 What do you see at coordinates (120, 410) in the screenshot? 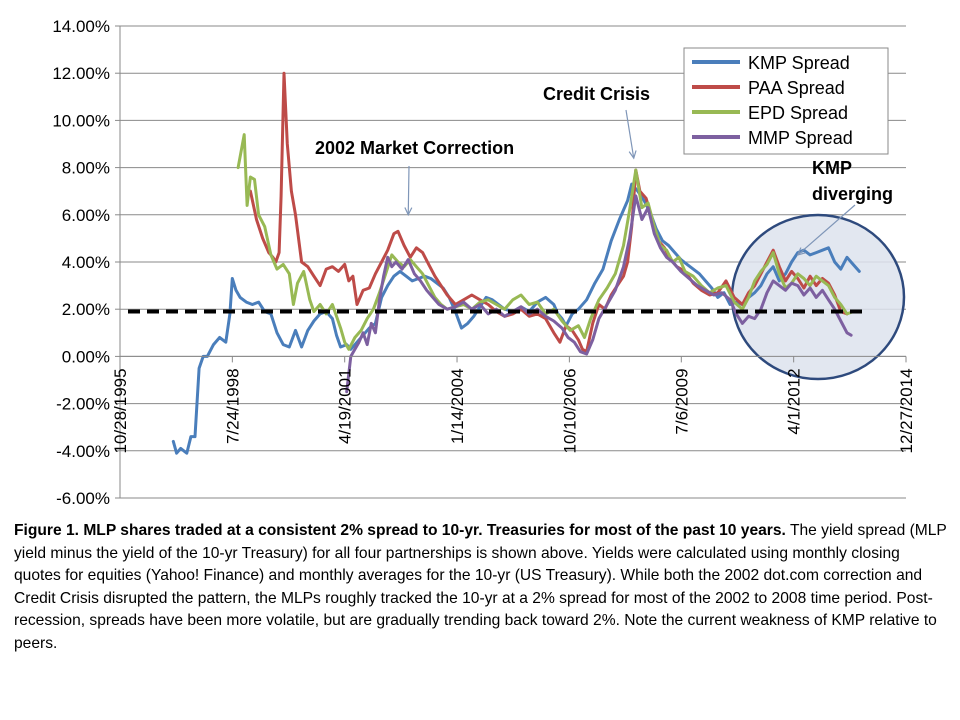
I see `x-tick-label-0: 10/28/1995` at bounding box center [120, 410].